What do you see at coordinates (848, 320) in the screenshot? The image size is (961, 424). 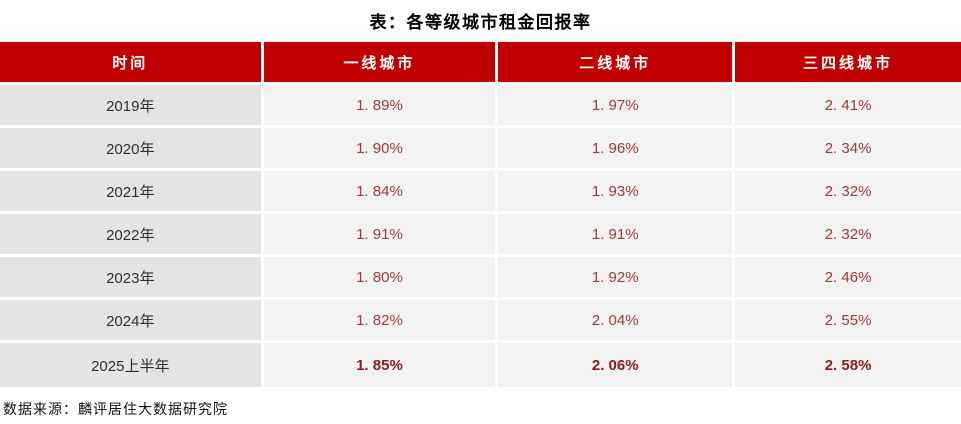 I see `value-cell: 2. 55%` at bounding box center [848, 320].